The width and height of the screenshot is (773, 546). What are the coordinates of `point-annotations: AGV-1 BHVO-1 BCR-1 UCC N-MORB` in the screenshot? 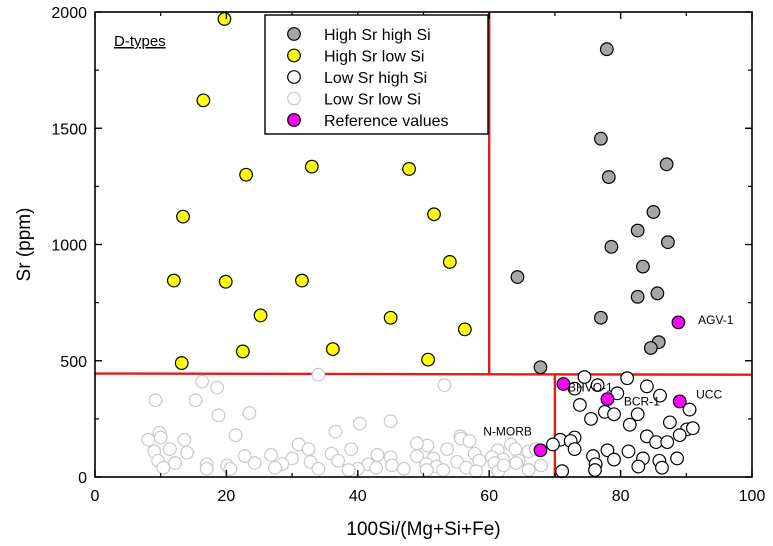 It's located at (608, 376).